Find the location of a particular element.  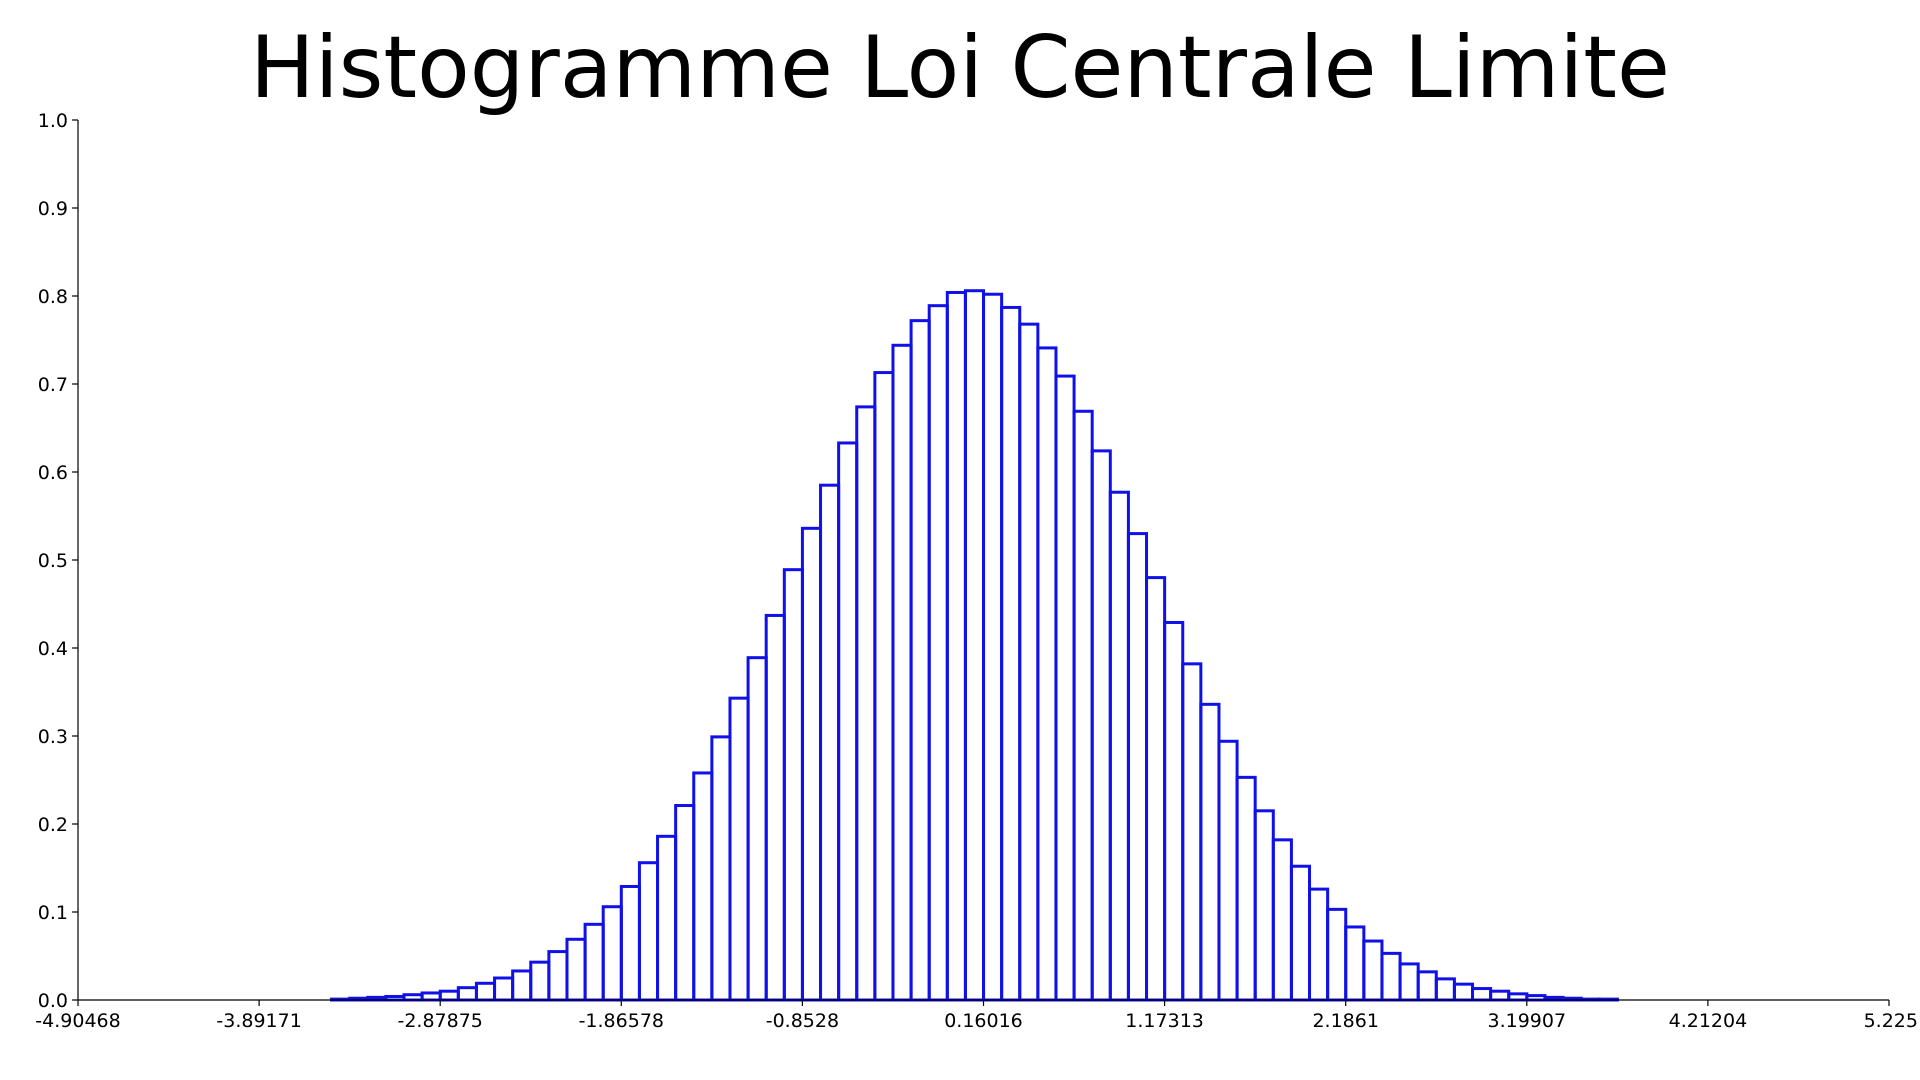

y-tick-label: 0.6 is located at coordinates (53, 473).